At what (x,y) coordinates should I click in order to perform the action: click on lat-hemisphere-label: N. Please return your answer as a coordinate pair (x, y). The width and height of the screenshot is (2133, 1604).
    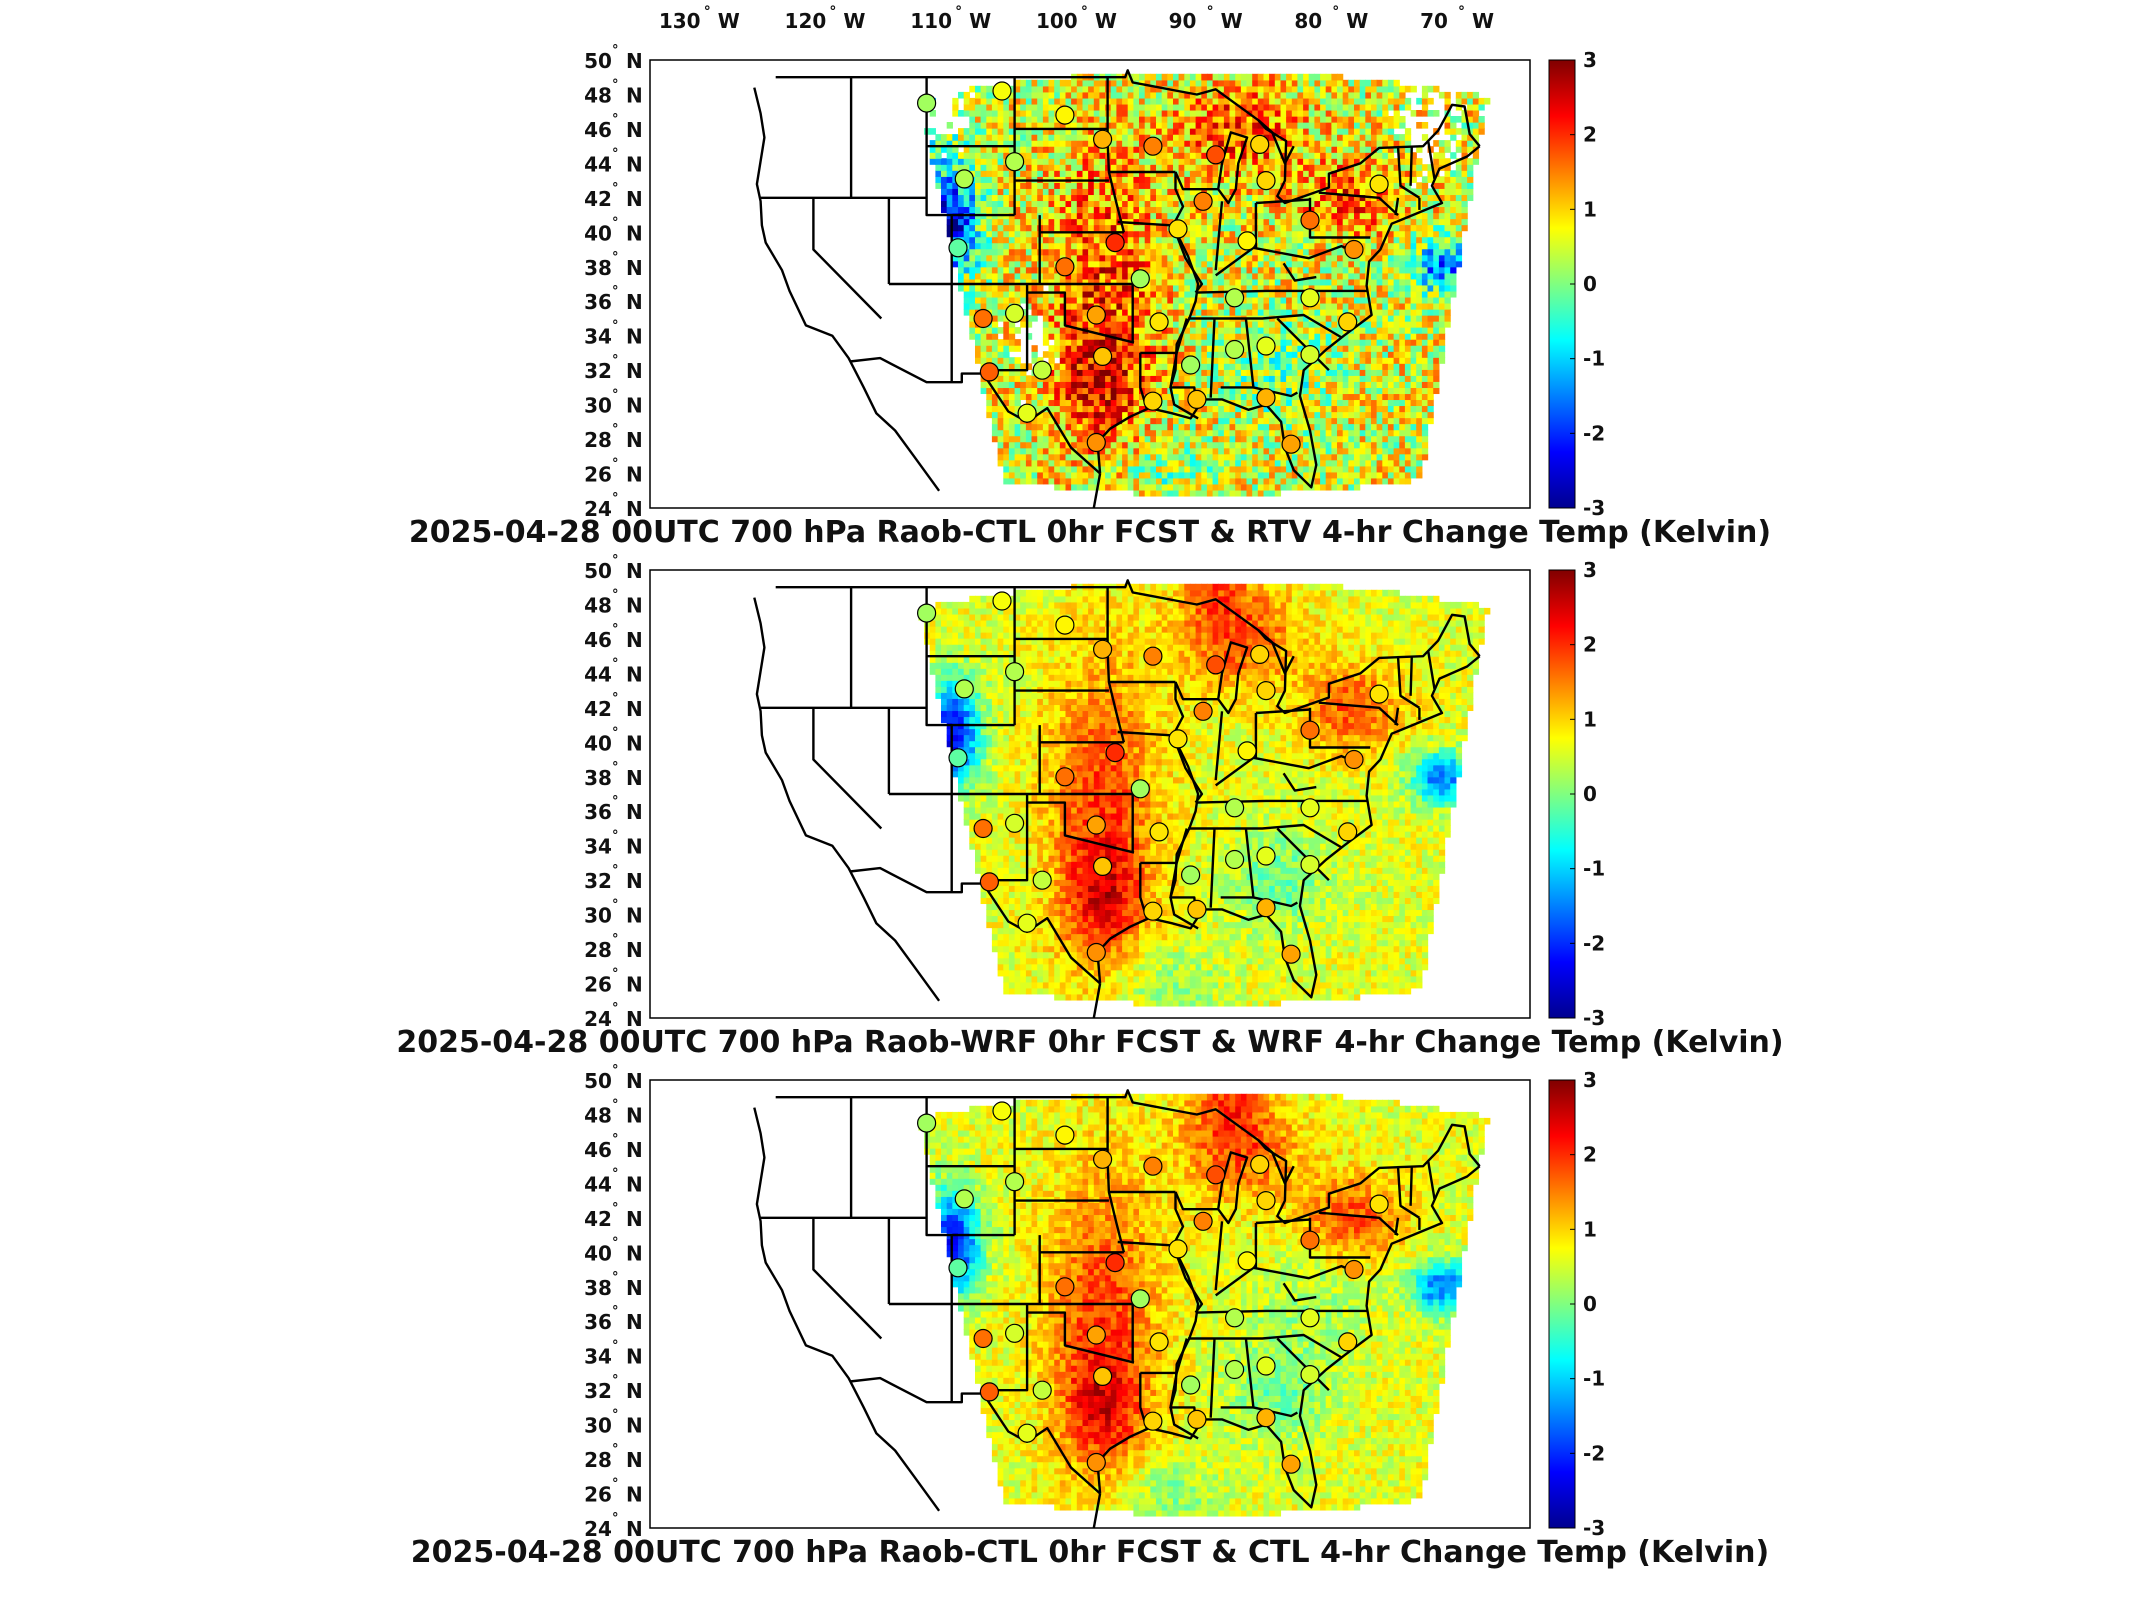
    Looking at the image, I should click on (634, 440).